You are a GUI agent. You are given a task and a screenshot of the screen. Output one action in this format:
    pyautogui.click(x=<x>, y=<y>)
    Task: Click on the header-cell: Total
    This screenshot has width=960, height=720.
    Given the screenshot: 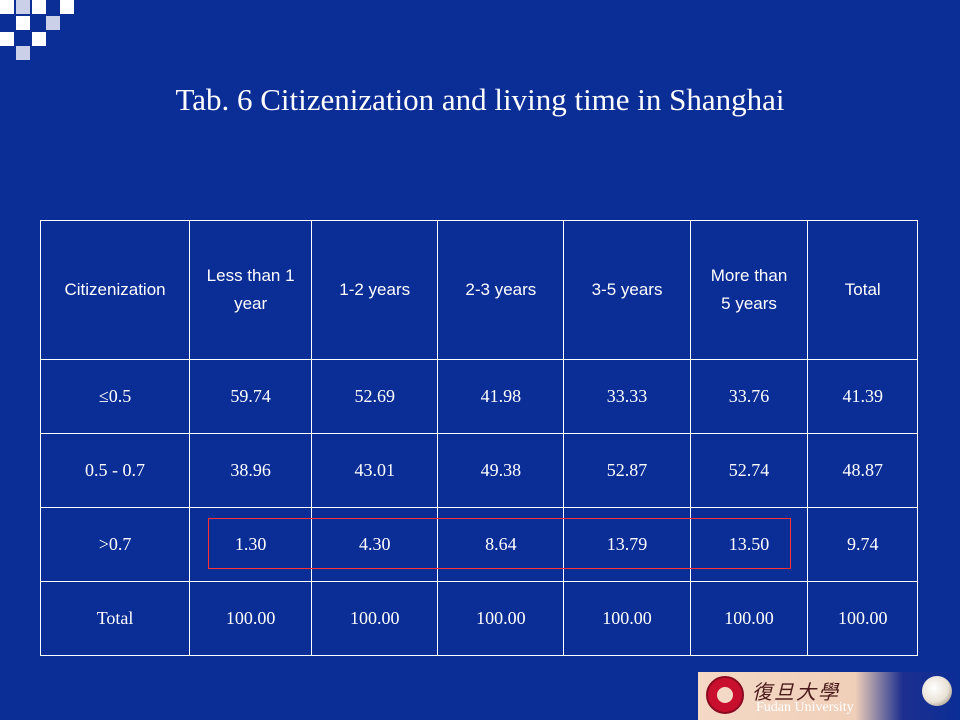 What is the action you would take?
    pyautogui.click(x=862, y=290)
    